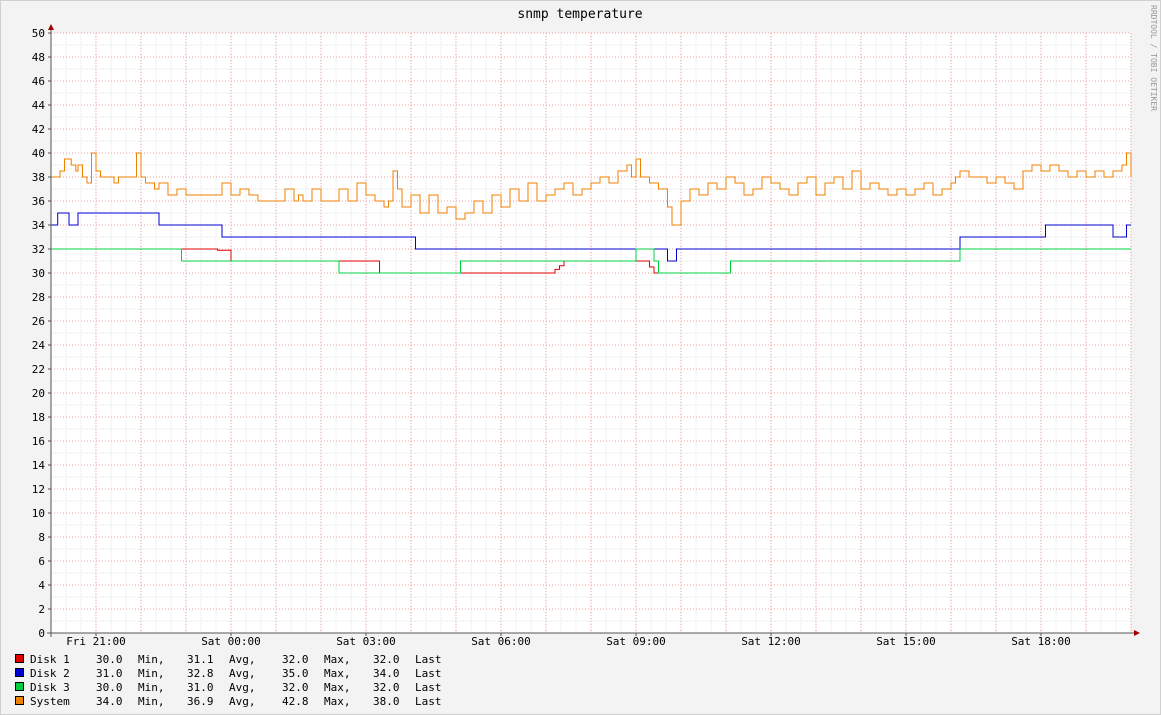 The image size is (1161, 715). What do you see at coordinates (200, 701) in the screenshot?
I see `legend-avg-value: 36.9` at bounding box center [200, 701].